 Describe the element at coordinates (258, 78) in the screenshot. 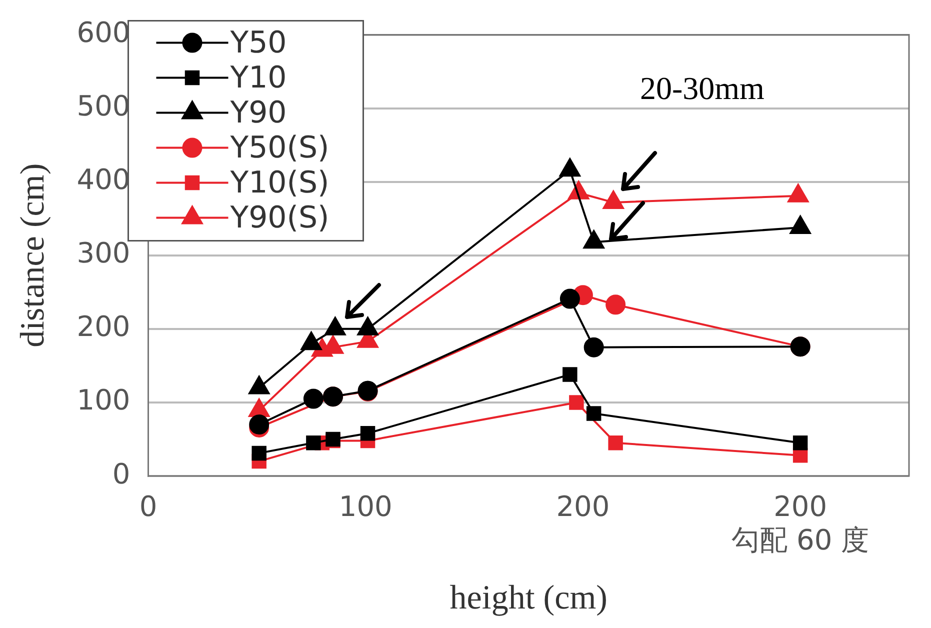

I see `legend-label: Y10` at that location.